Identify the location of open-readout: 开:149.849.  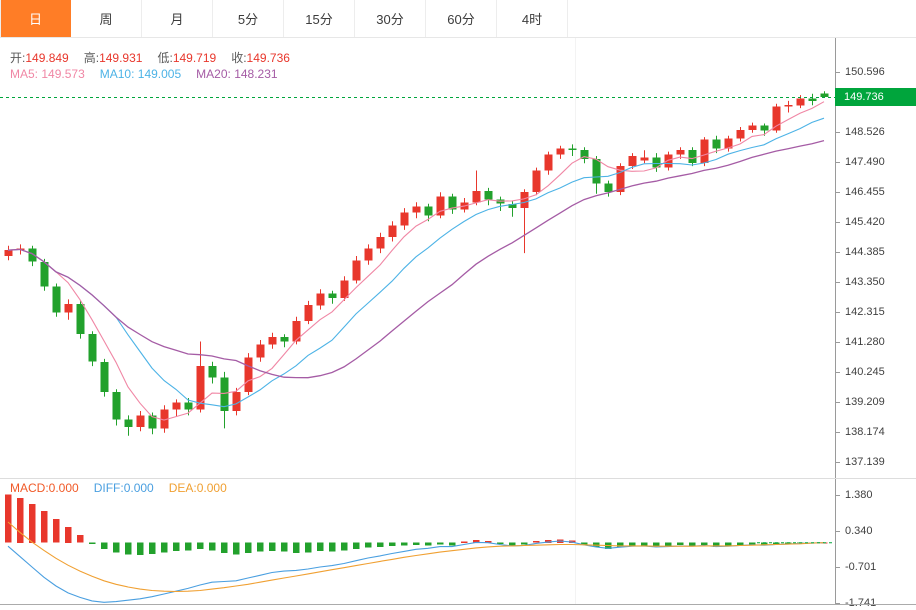
(39, 58).